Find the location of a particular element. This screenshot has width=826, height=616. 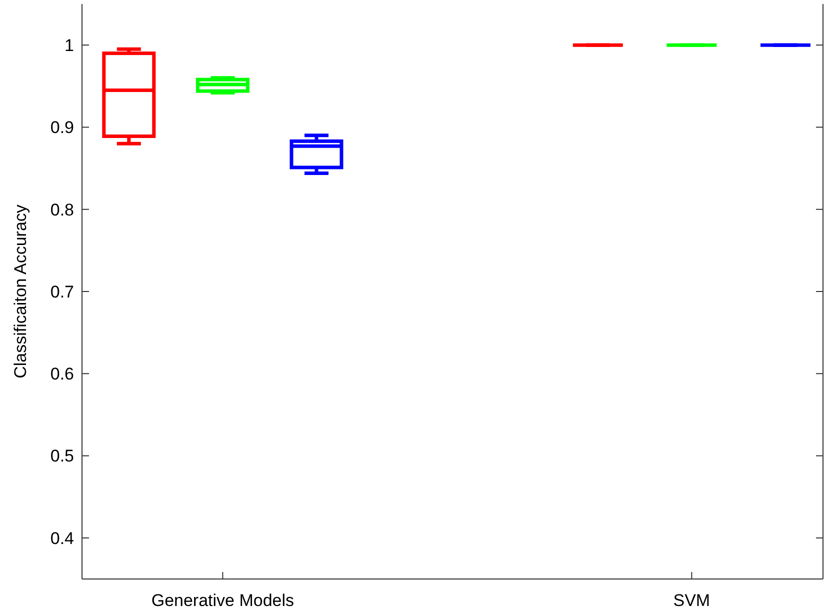

y-tick-label: 0.6 is located at coordinates (62, 374).